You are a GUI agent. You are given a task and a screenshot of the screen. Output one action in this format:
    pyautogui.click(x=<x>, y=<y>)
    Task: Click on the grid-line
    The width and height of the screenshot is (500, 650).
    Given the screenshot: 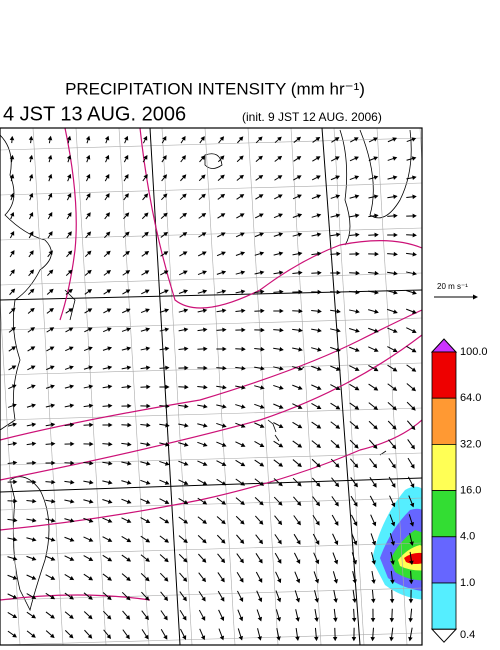 What is the action you would take?
    pyautogui.click(x=211, y=324)
    